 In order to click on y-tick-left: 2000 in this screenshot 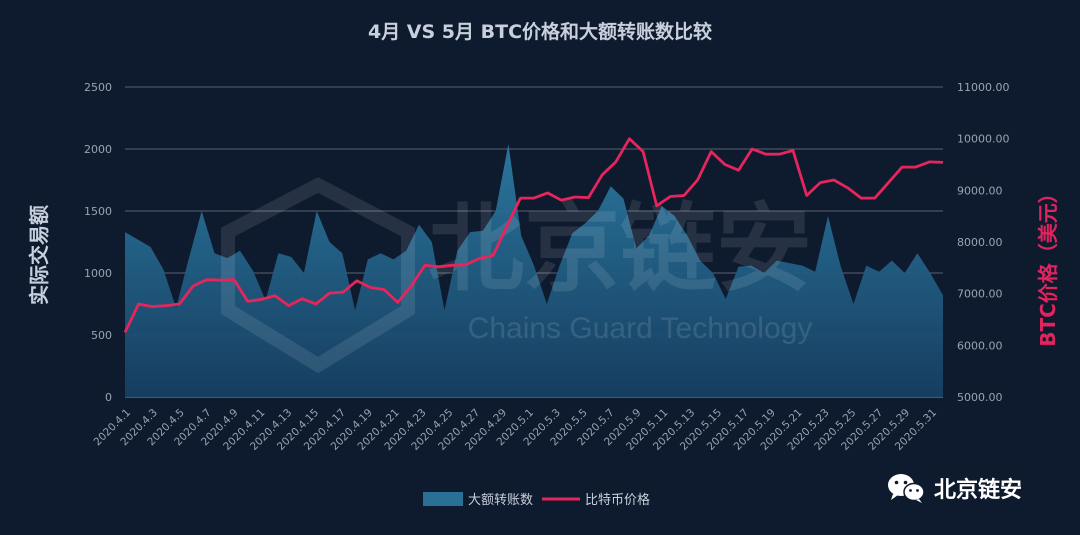, I will do `click(98, 149)`.